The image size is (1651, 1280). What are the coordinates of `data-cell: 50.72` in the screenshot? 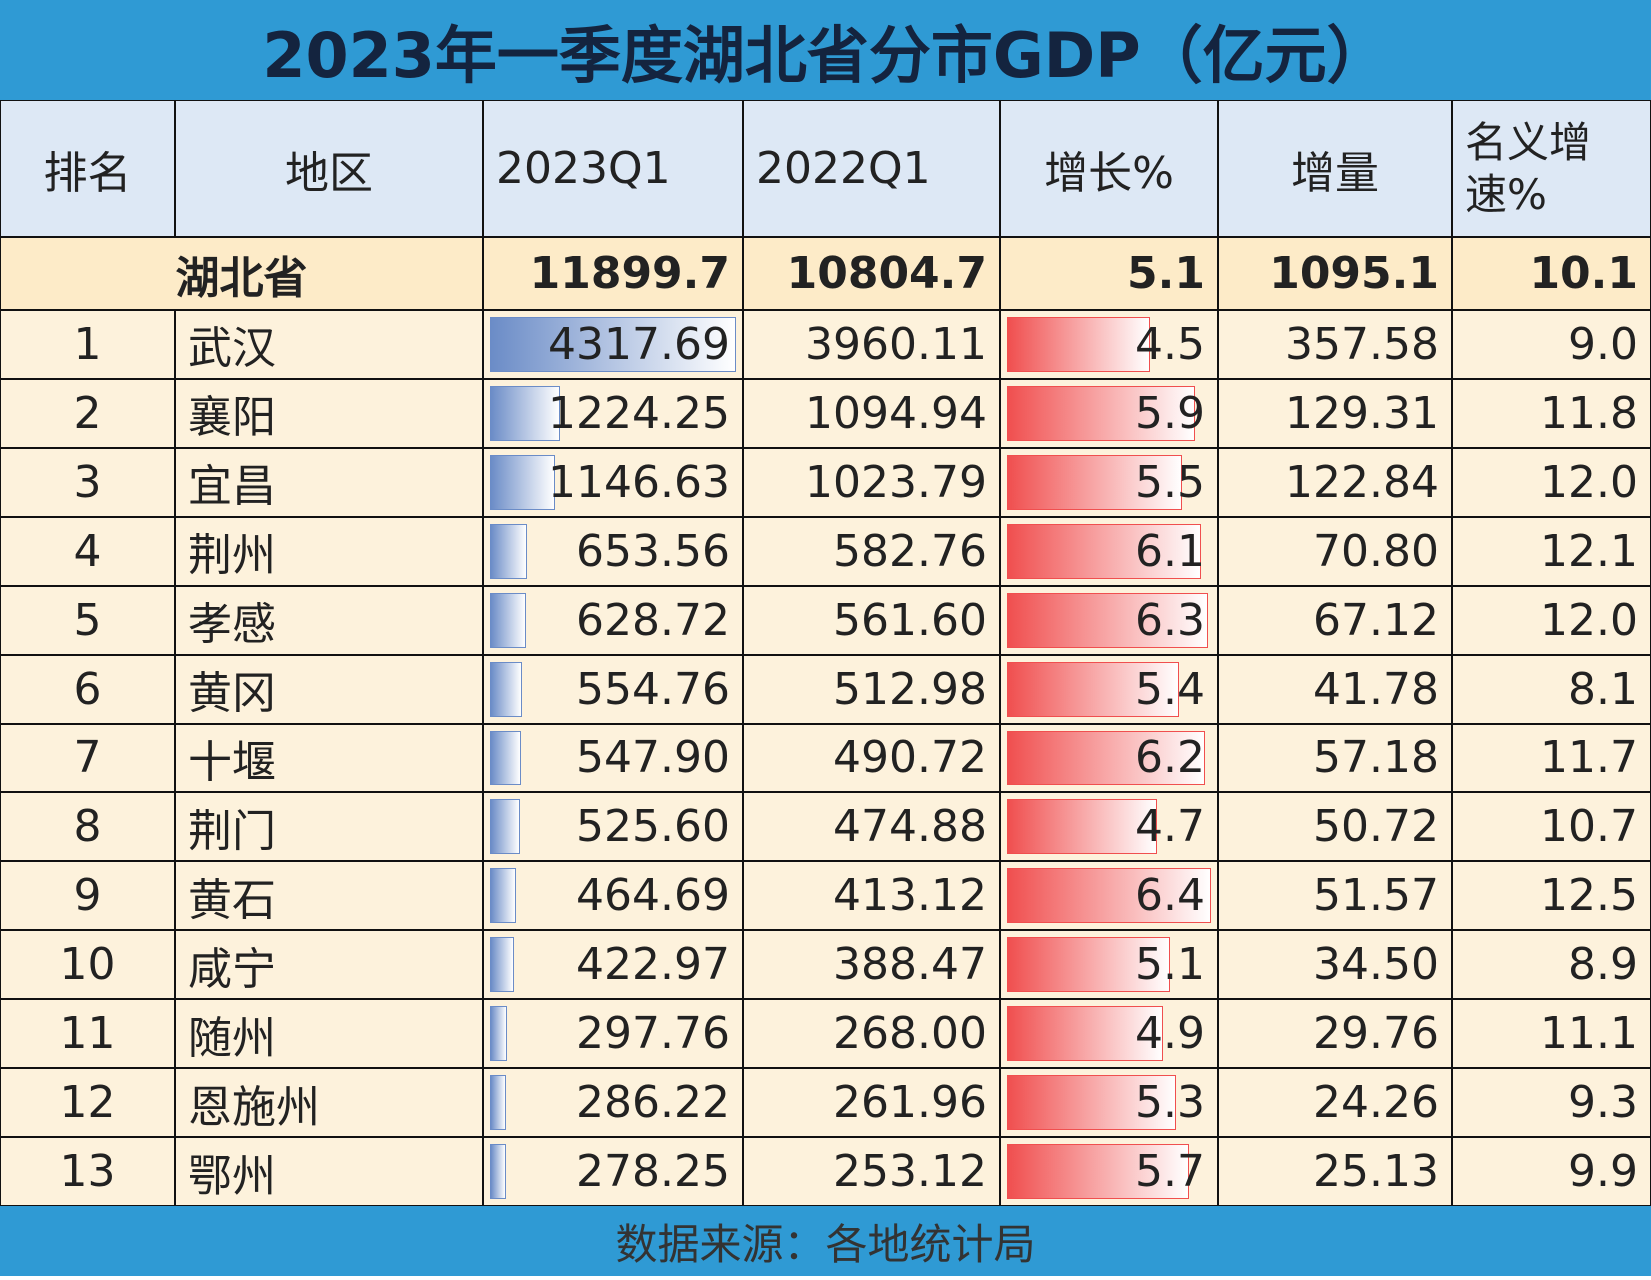 It's located at (1335, 827).